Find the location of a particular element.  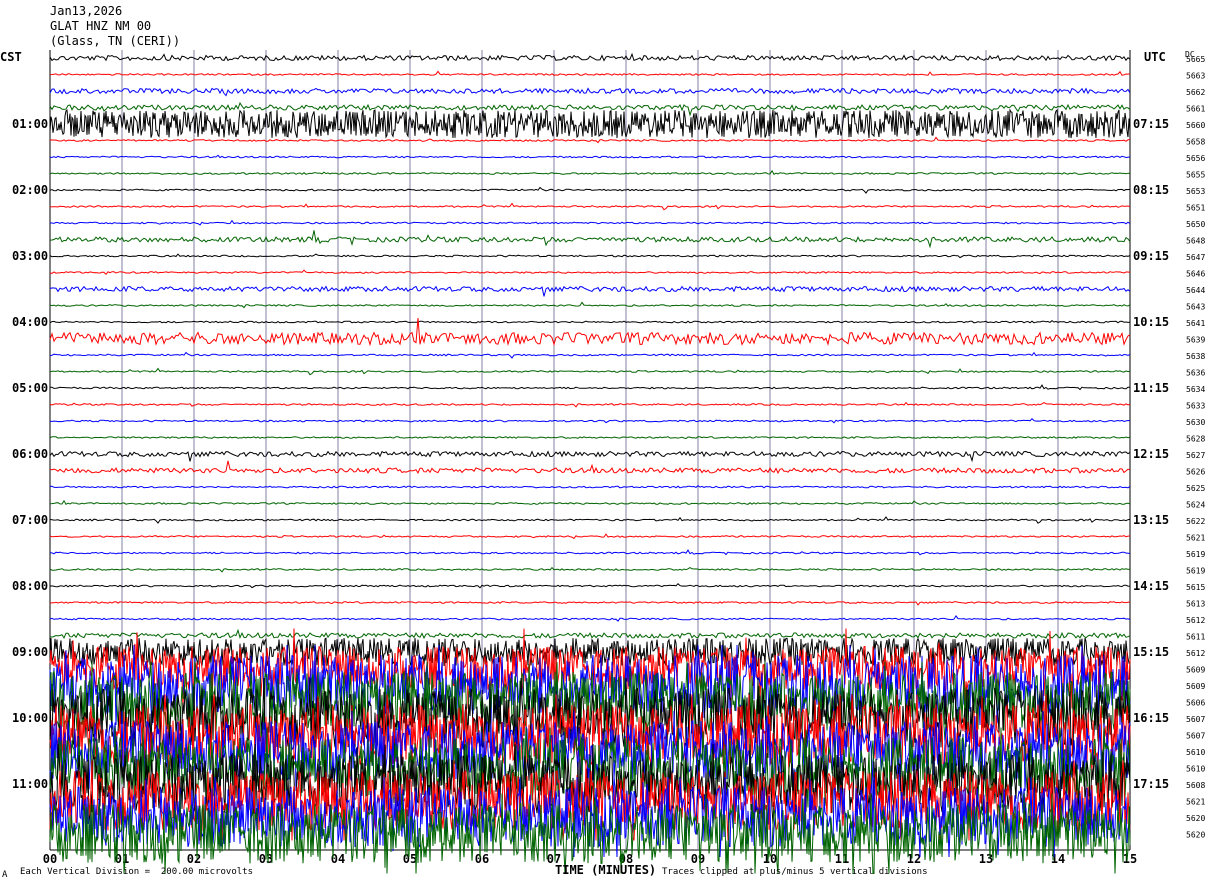

dc-value-label: 5612 is located at coordinates (1195, 620).